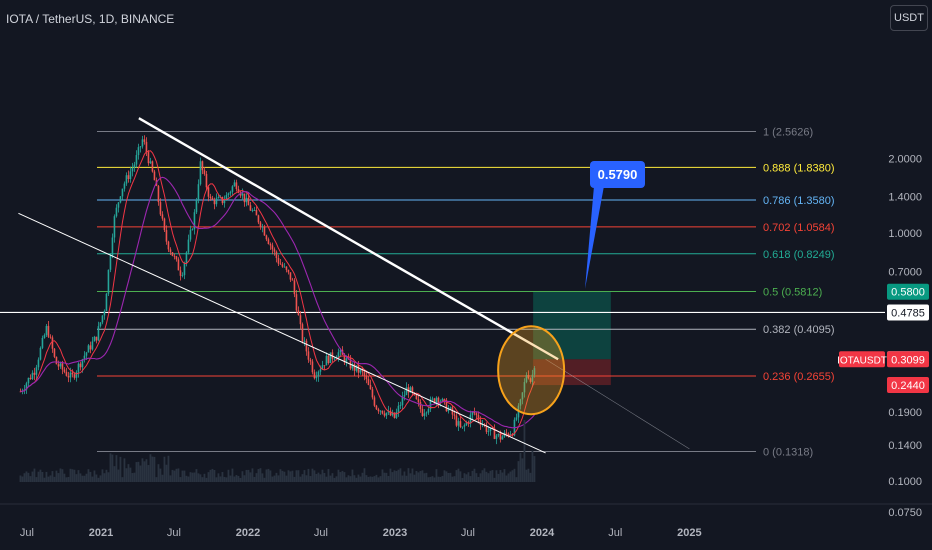  What do you see at coordinates (909, 18) in the screenshot?
I see `currency-button: USDT` at bounding box center [909, 18].